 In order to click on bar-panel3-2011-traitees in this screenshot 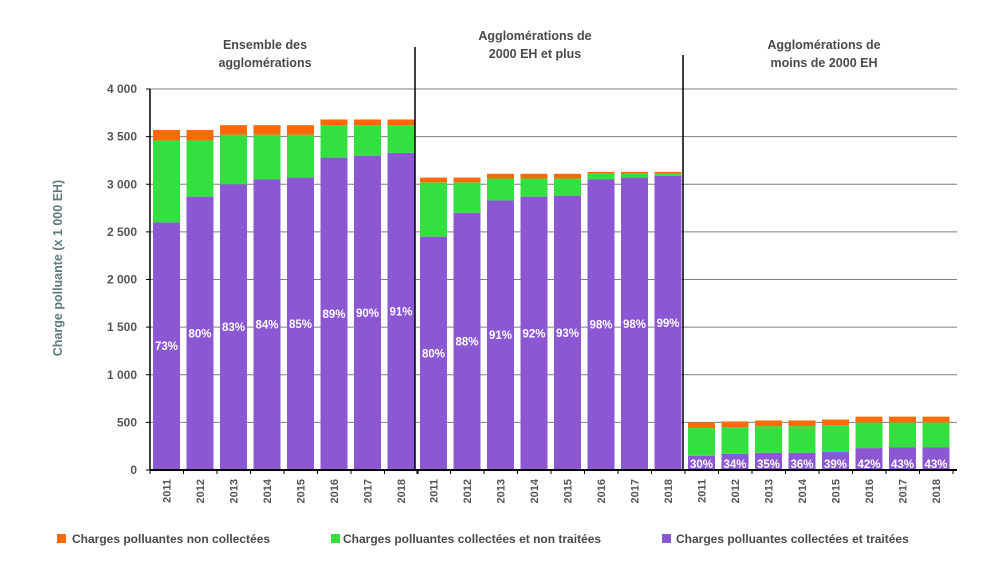, I will do `click(701, 462)`.